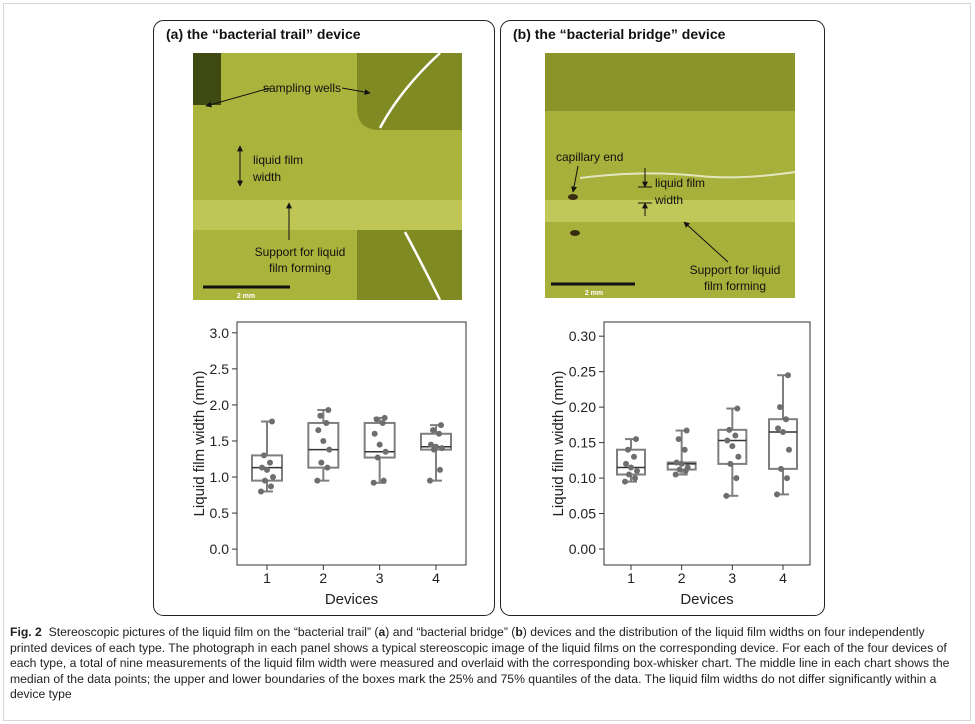 The image size is (975, 724). What do you see at coordinates (589, 157) in the screenshot?
I see `photo-label: capillary end` at bounding box center [589, 157].